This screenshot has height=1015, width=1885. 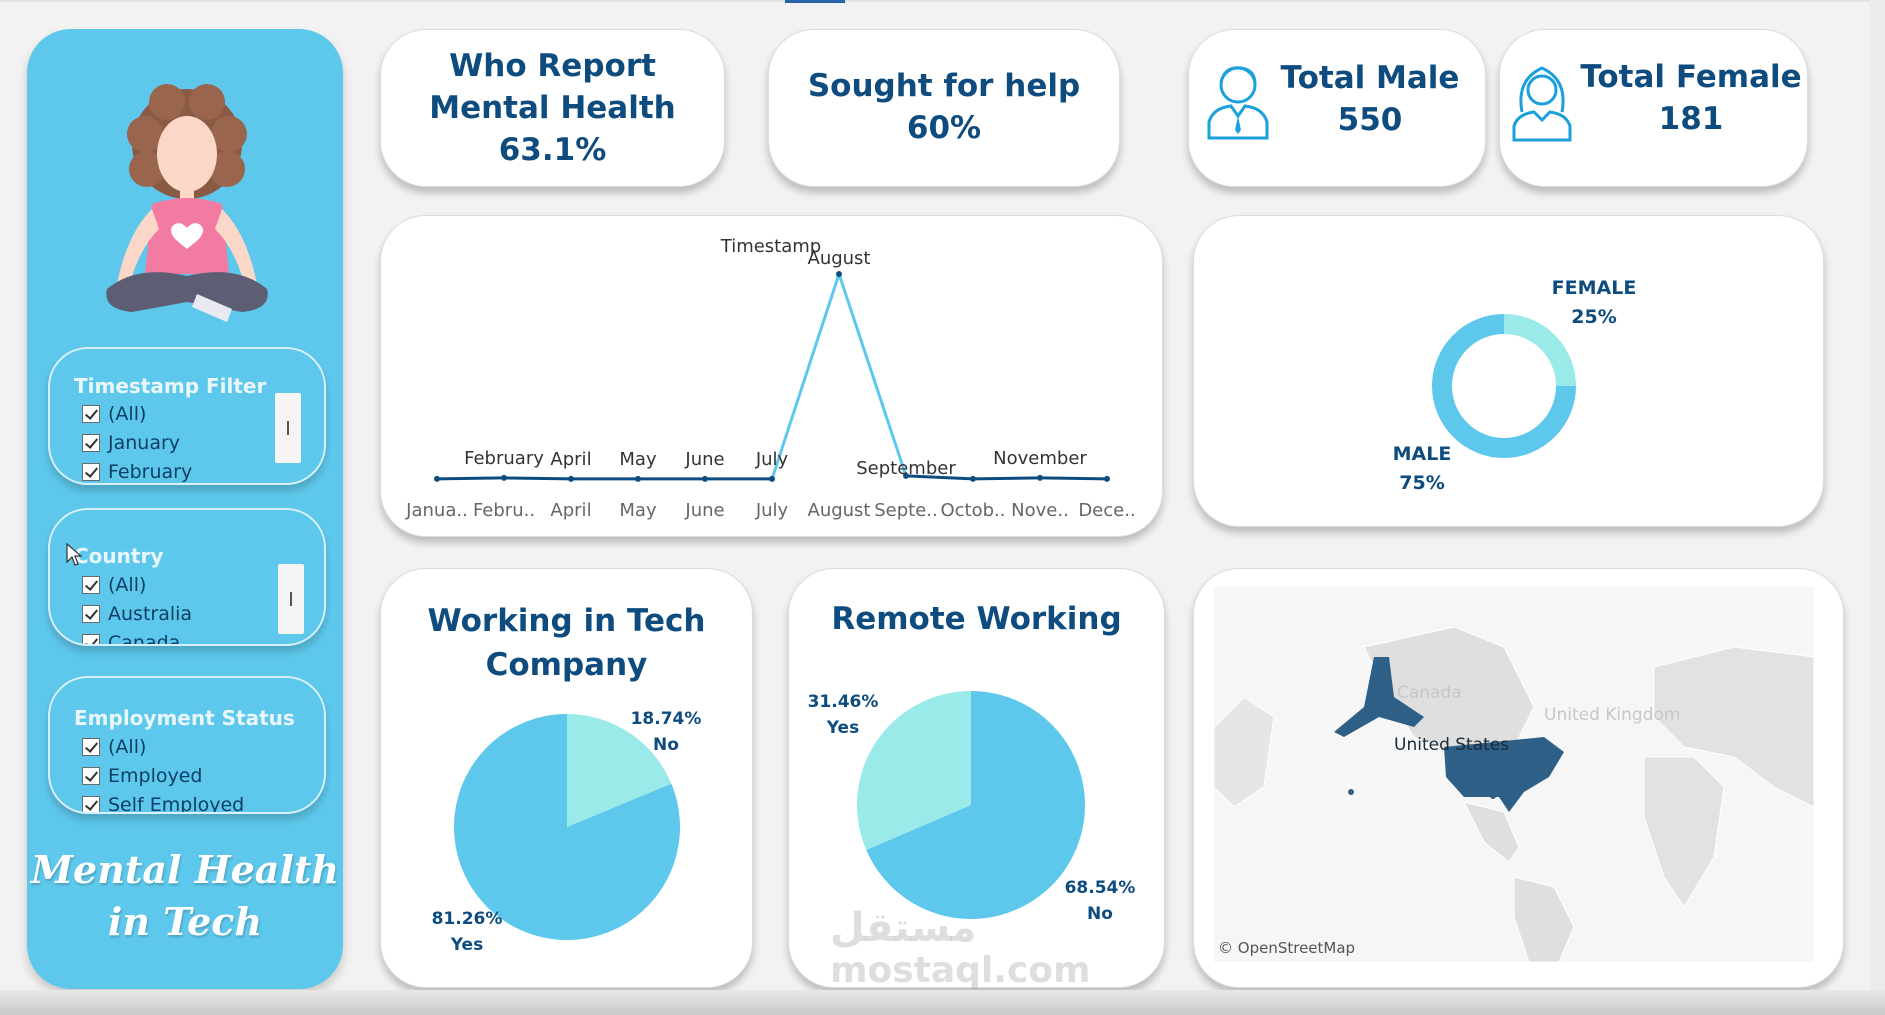 What do you see at coordinates (155, 776) in the screenshot?
I see `option-label: Employed` at bounding box center [155, 776].